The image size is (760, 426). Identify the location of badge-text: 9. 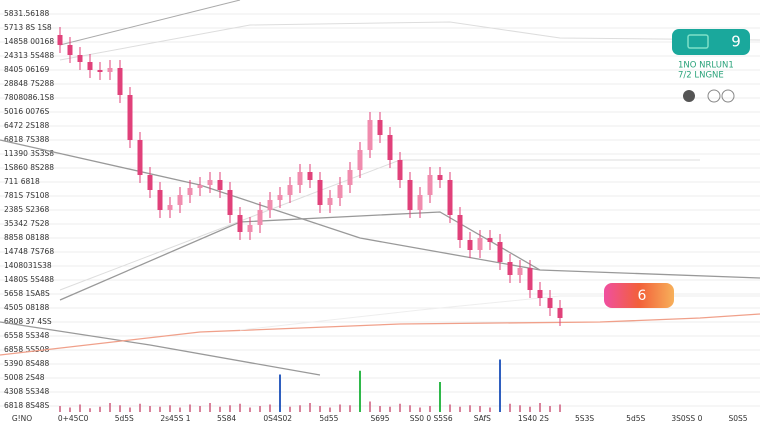
(736, 42).